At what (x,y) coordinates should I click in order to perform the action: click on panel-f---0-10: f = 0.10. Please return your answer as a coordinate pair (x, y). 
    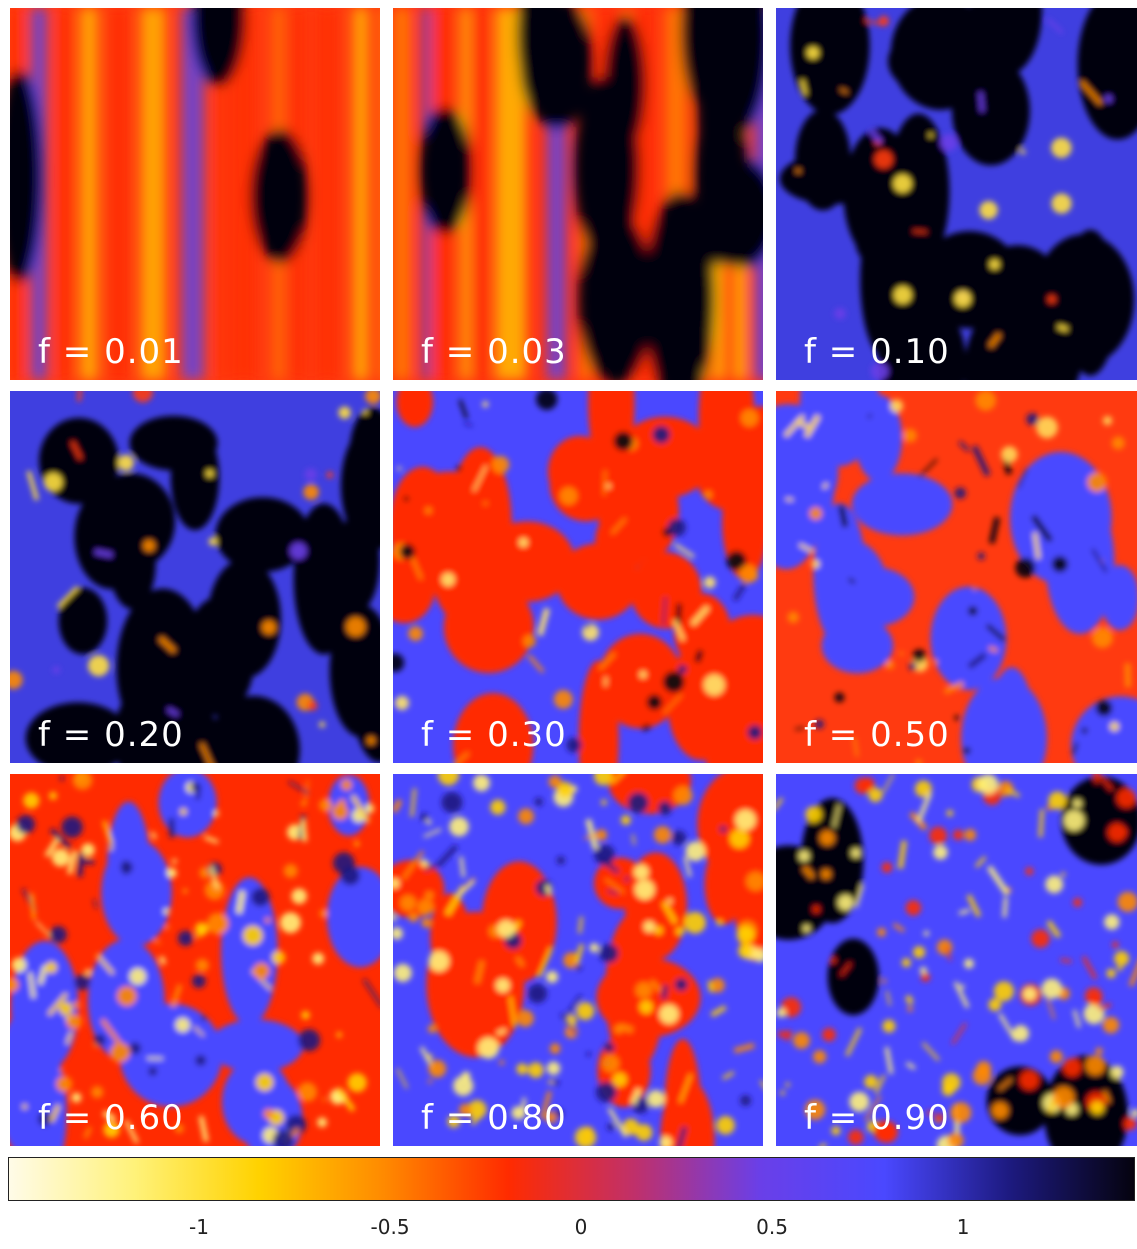
    Looking at the image, I should click on (956, 194).